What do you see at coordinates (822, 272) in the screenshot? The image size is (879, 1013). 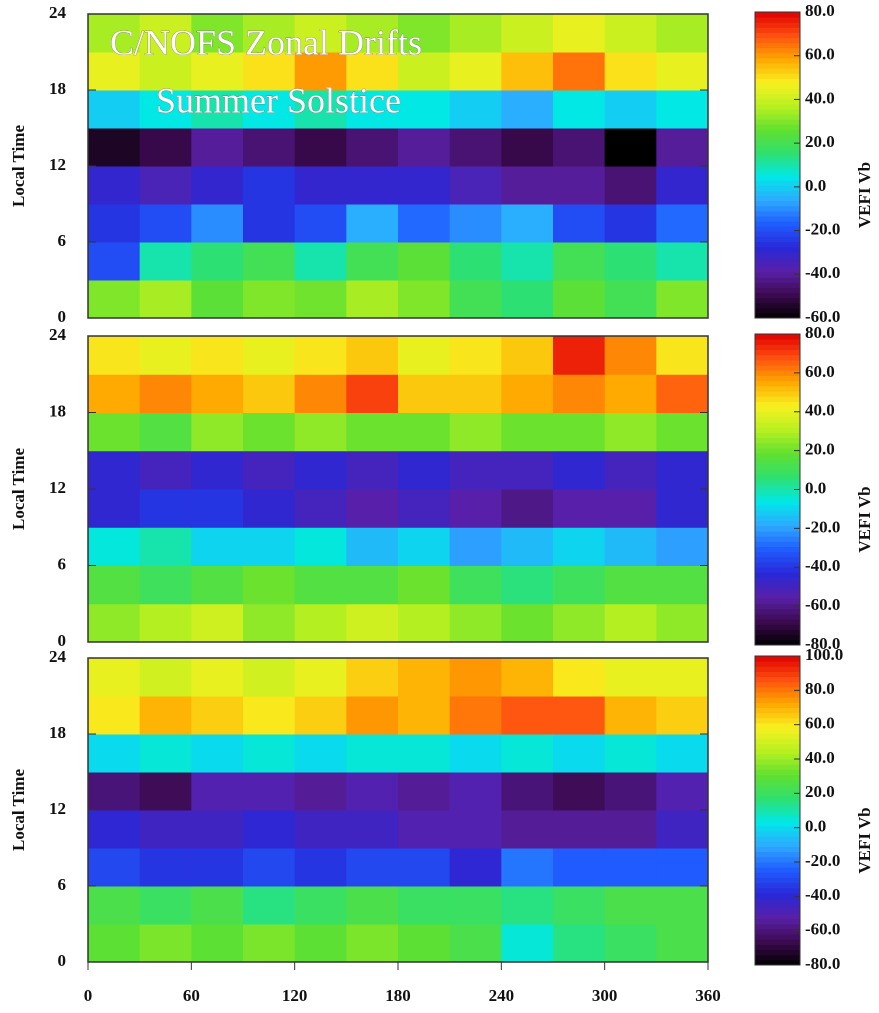 I see `colorbar-tick-label: -40.0` at bounding box center [822, 272].